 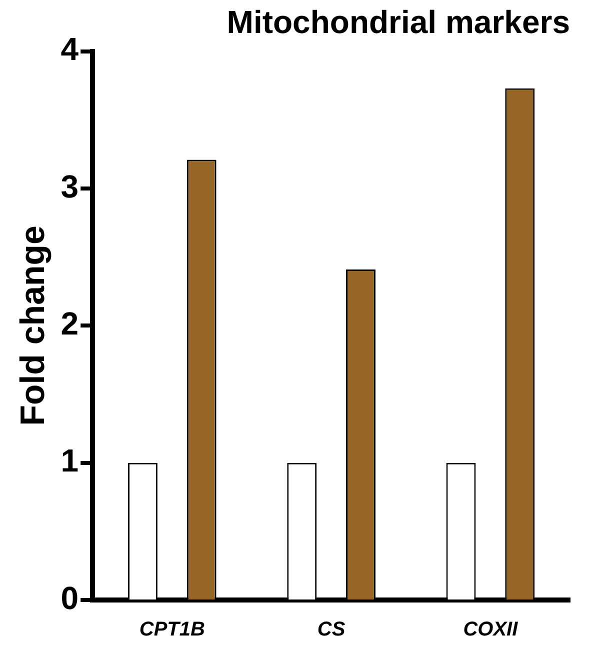 I want to click on x-tick-label: CPT1B, so click(x=172, y=629).